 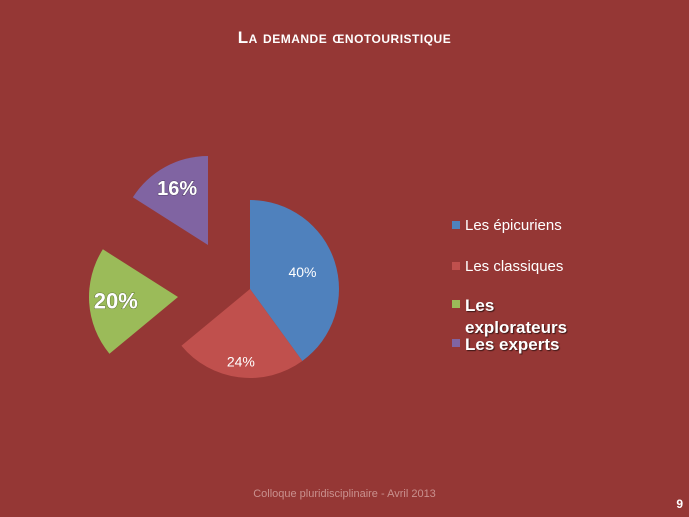 What do you see at coordinates (456, 225) in the screenshot?
I see `legend-swatch-epicuriens` at bounding box center [456, 225].